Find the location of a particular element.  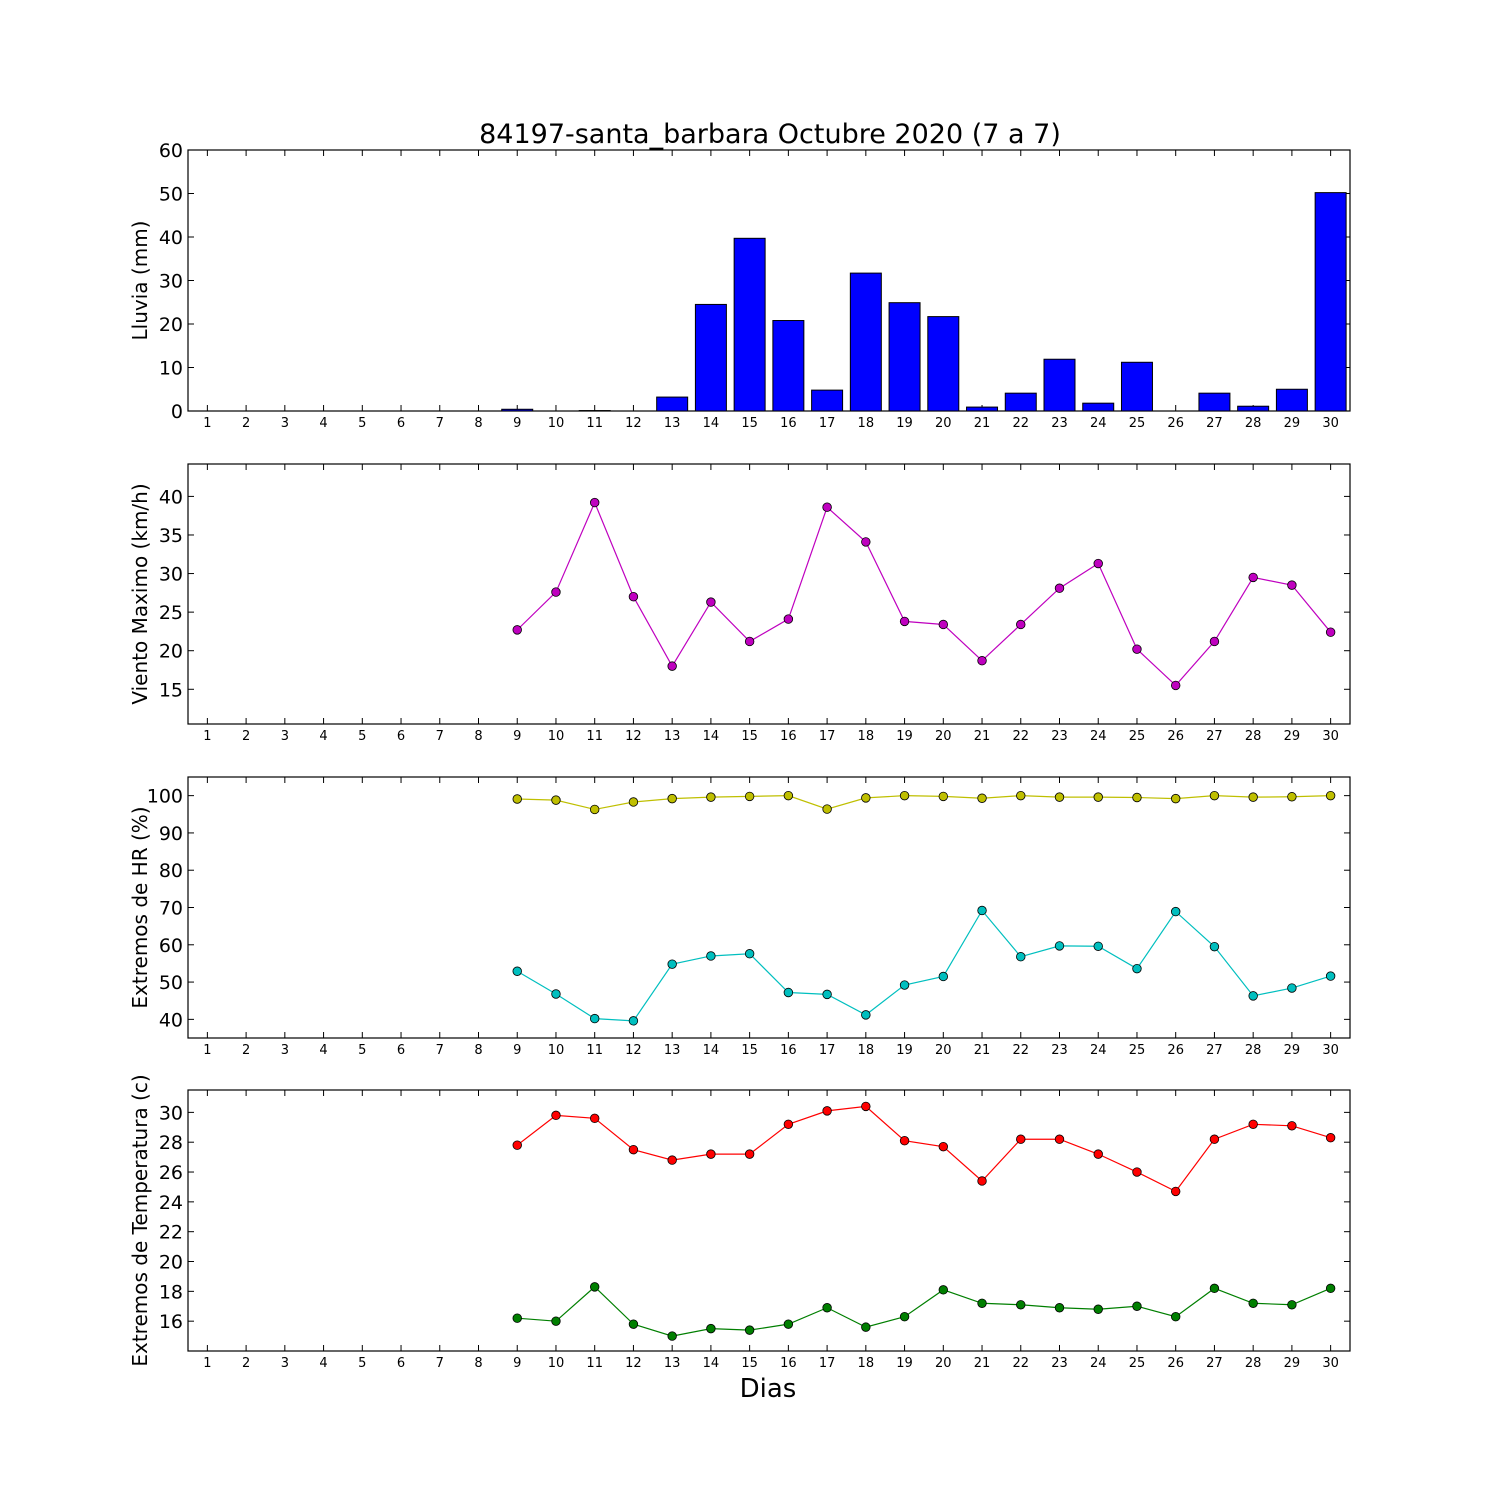

x-tick-label: 29 is located at coordinates (1292, 1363).